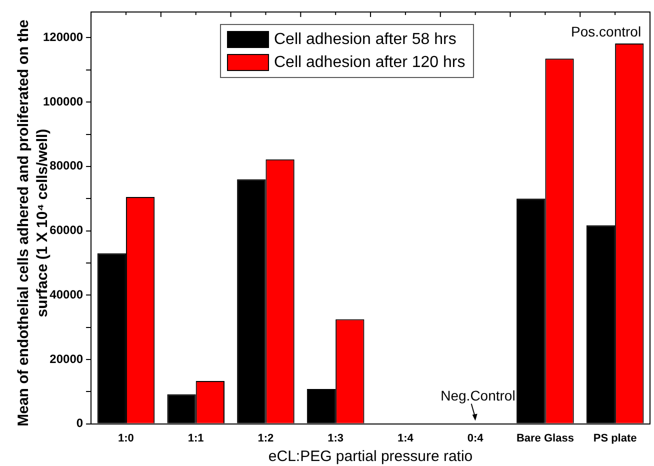 The image size is (654, 466). I want to click on y-tick-label: 60000, so click(67, 230).